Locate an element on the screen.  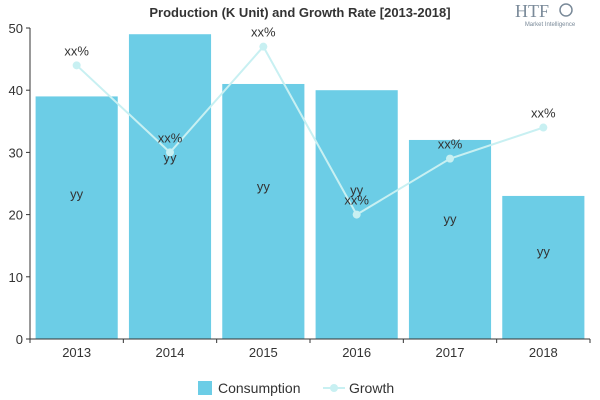
bar-2018 is located at coordinates (543, 267).